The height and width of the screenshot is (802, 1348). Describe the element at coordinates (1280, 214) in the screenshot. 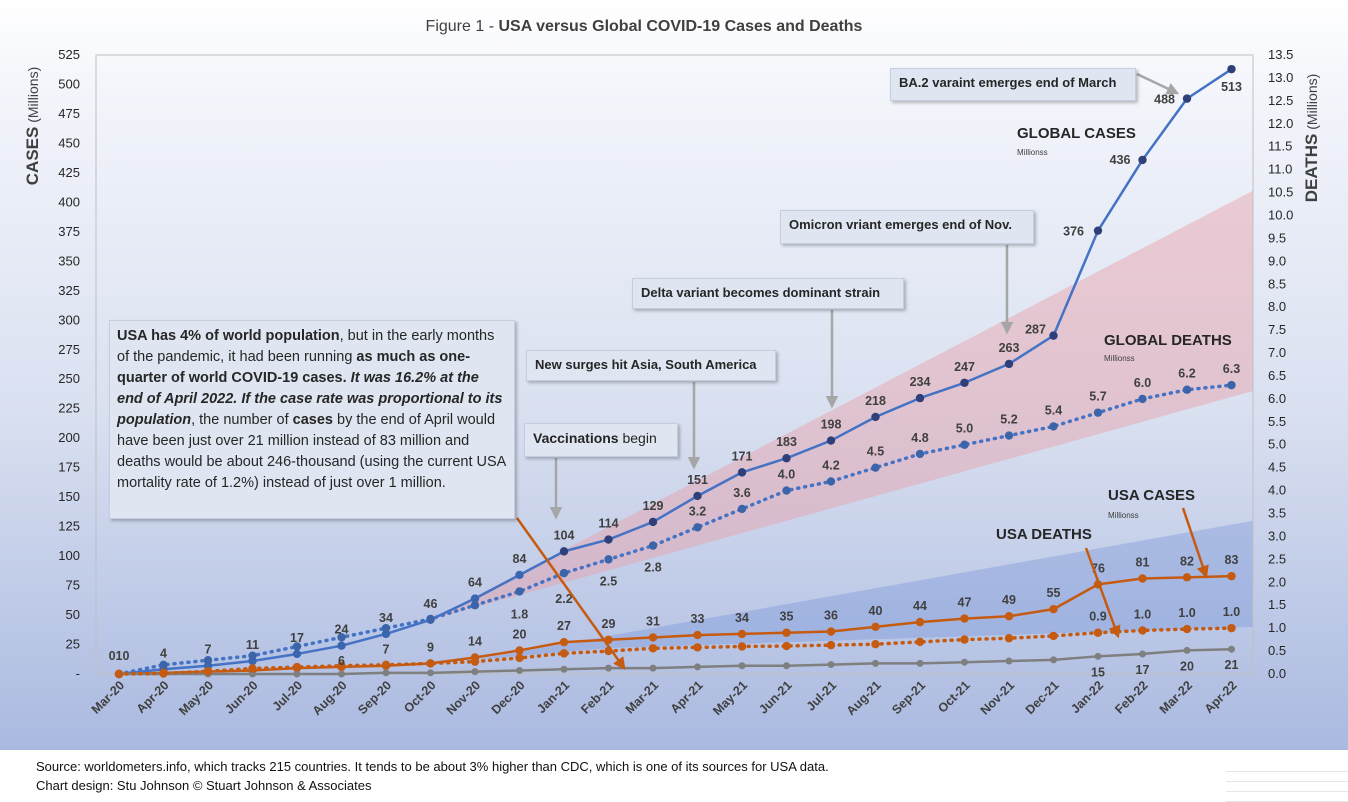

I see `y-right-tick-label: 10.0` at that location.